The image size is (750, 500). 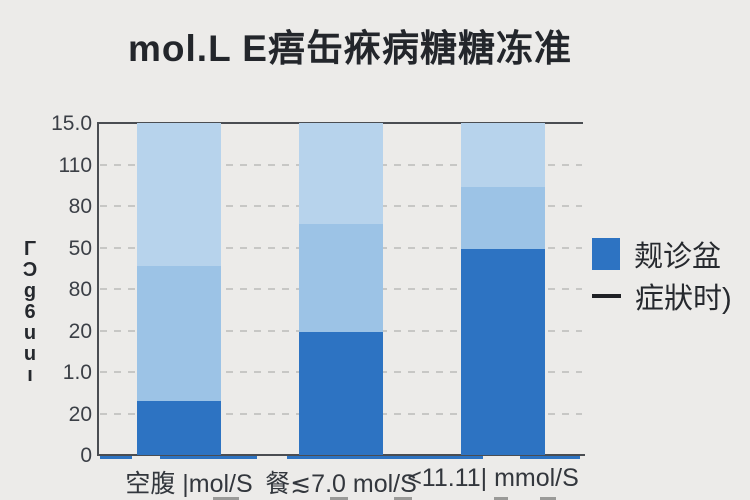 What do you see at coordinates (683, 299) in the screenshot?
I see `legend-label: 症狀时)` at bounding box center [683, 299].